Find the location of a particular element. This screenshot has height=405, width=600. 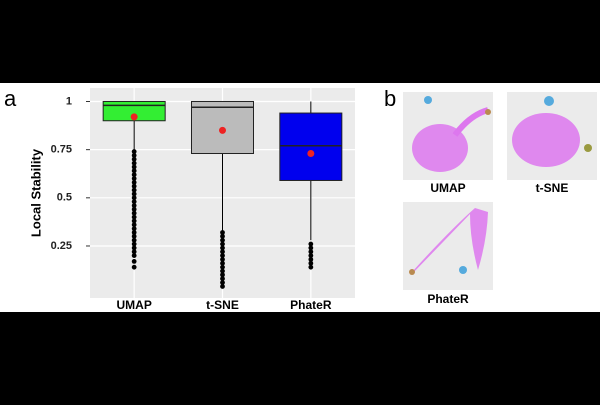

x-tick-label: UMAP is located at coordinates (133, 305).